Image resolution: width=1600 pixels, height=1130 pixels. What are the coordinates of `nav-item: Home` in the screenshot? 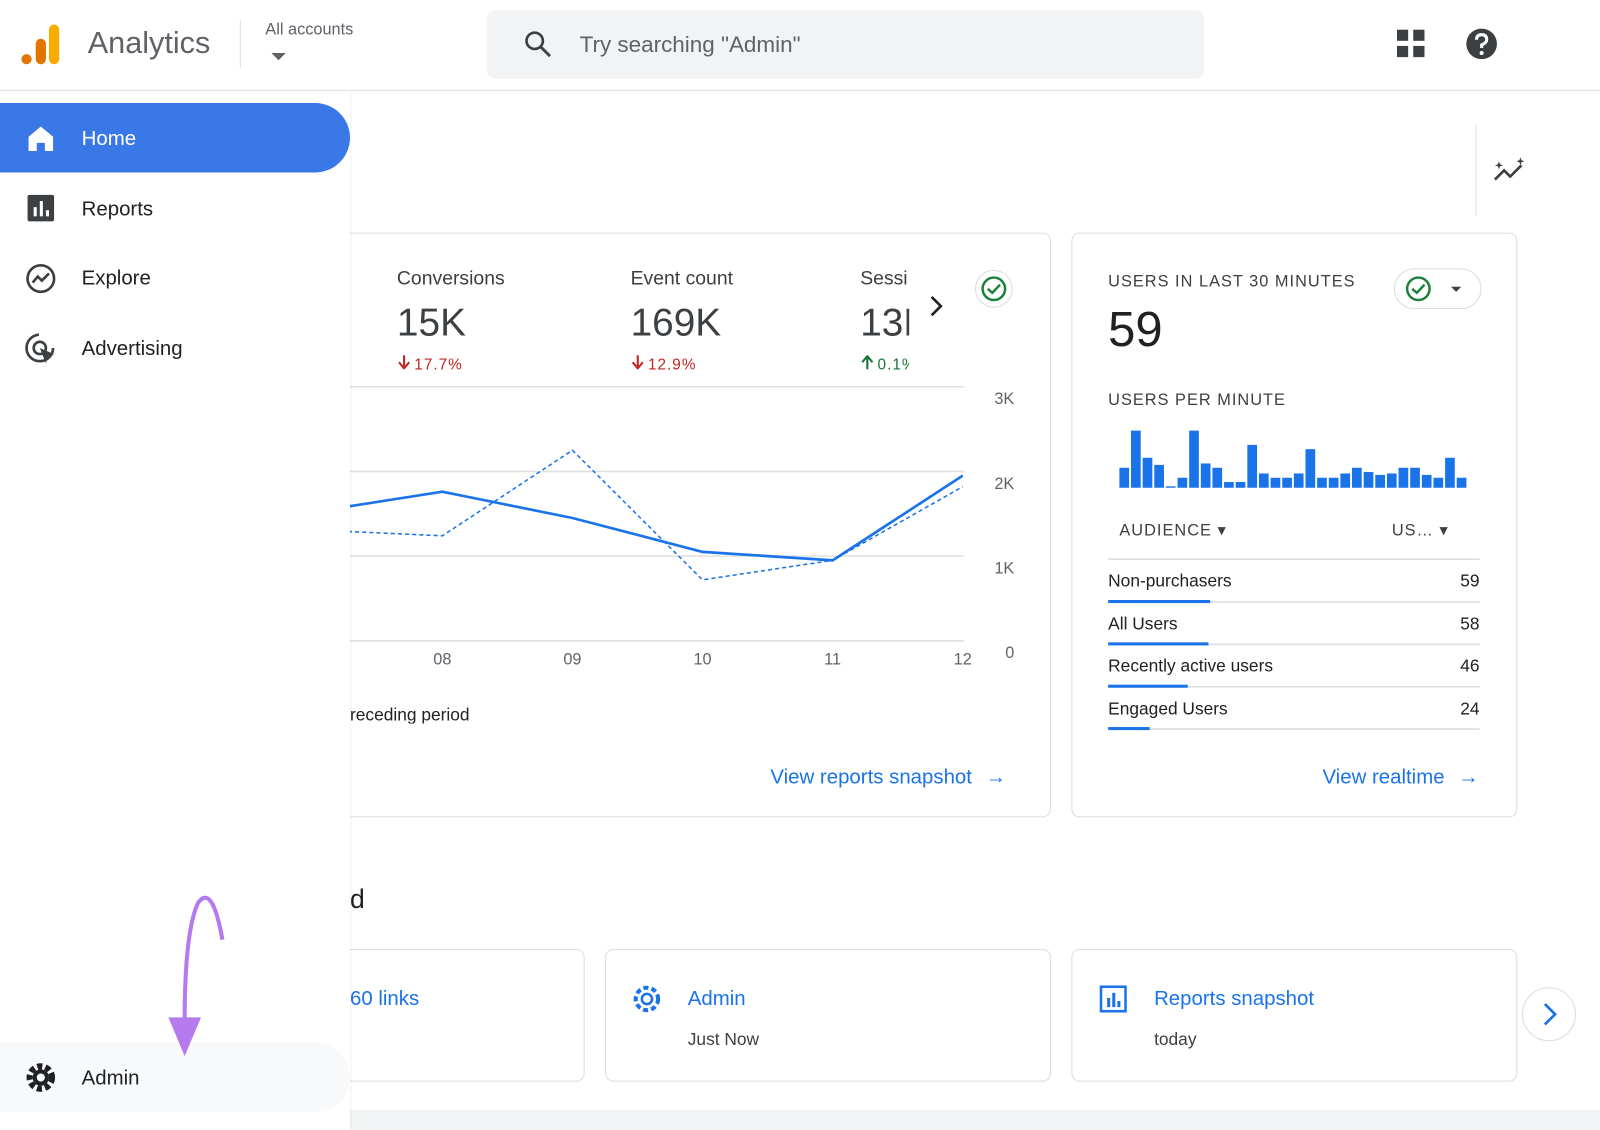 It's located at (109, 139).